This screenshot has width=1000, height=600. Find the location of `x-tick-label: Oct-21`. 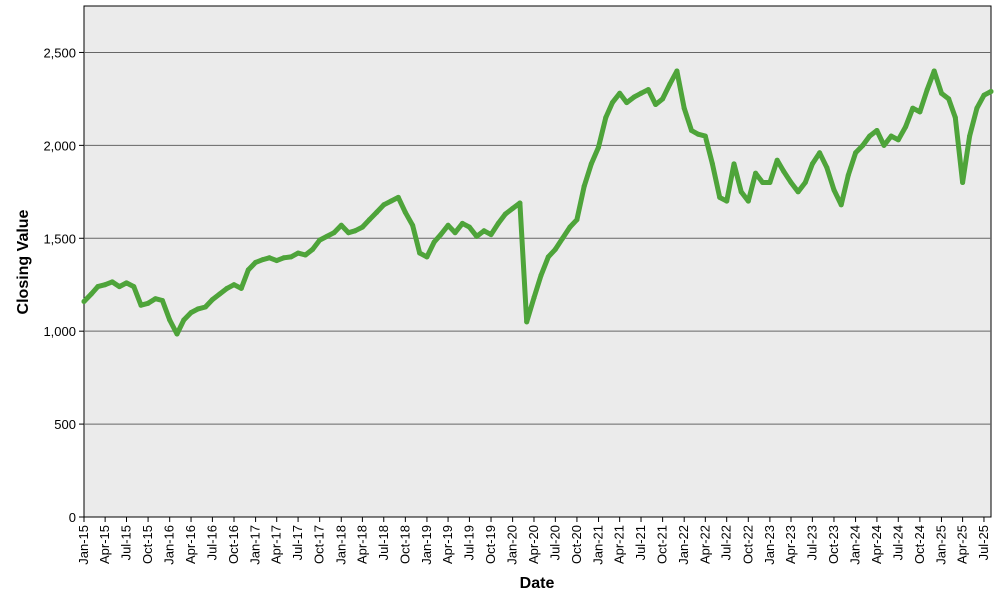

x-tick-label: Oct-21 is located at coordinates (662, 544).